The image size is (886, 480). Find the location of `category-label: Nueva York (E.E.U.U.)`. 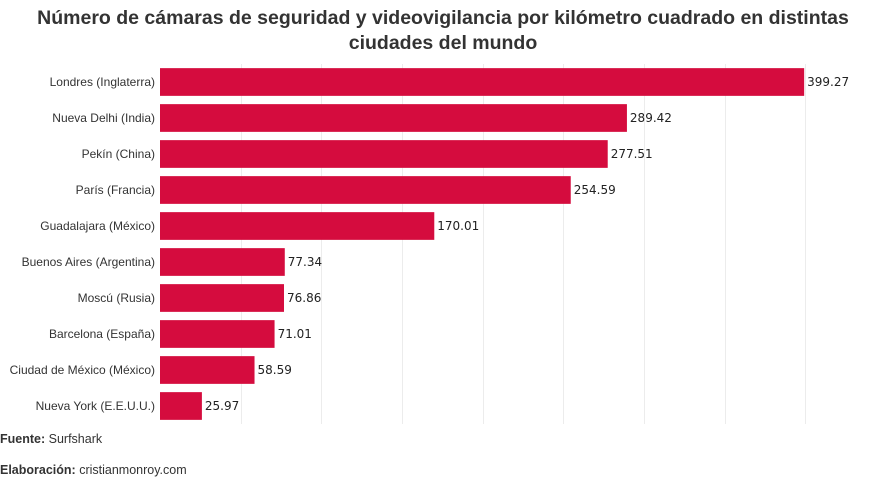

category-label: Nueva York (E.E.U.U.) is located at coordinates (95, 406).